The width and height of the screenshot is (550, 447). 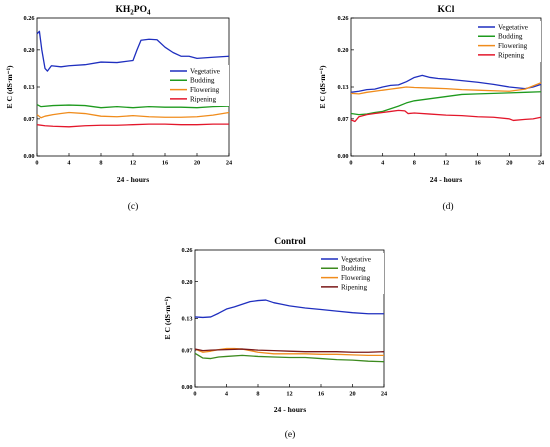 I want to click on panel-caption: (c), so click(x=133, y=206).